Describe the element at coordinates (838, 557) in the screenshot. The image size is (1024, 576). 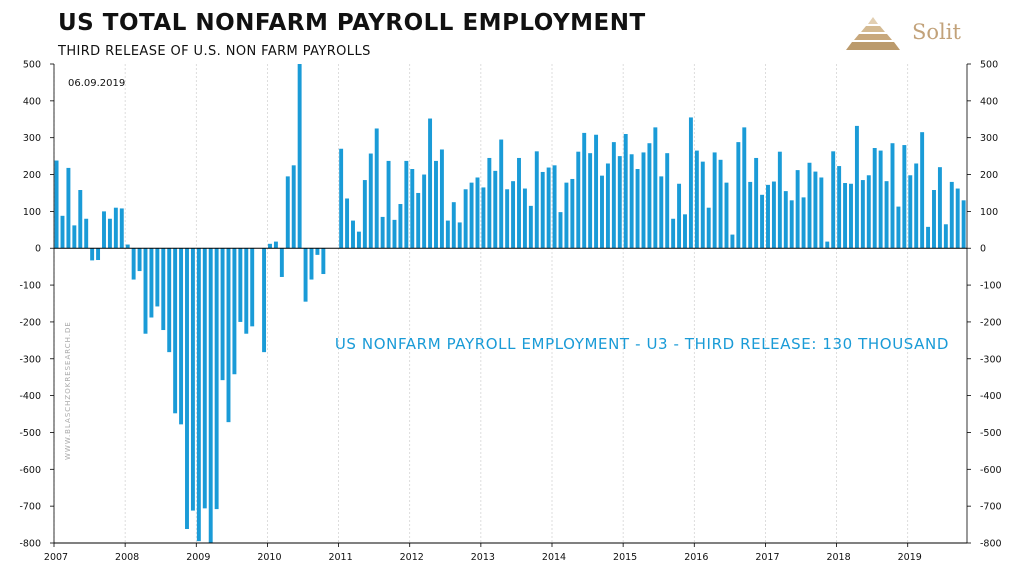
I see `x-tick-label: 2018` at that location.